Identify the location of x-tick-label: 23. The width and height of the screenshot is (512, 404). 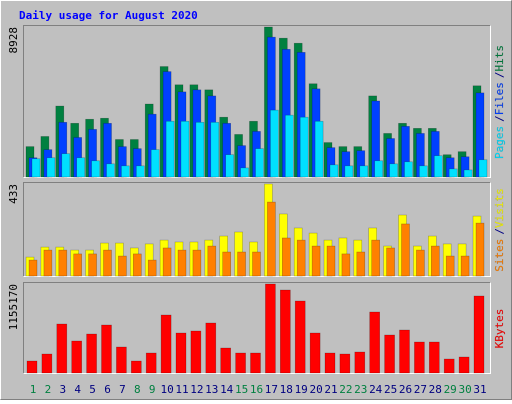
(360, 389).